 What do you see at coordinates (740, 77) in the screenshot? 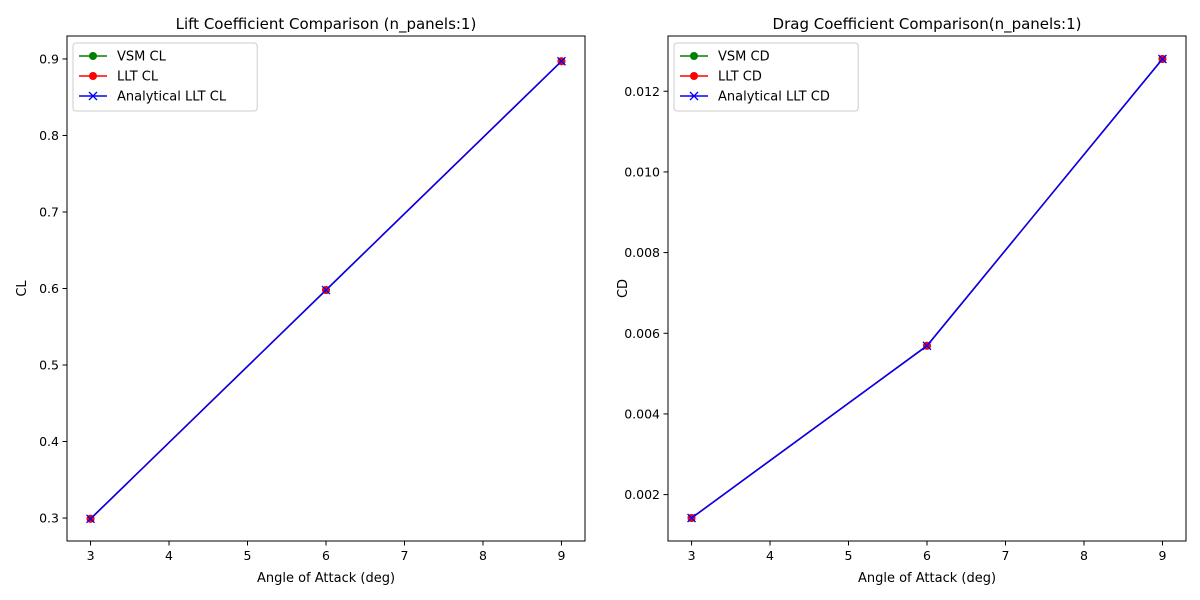
I see `legend-label: LLT CD` at bounding box center [740, 77].